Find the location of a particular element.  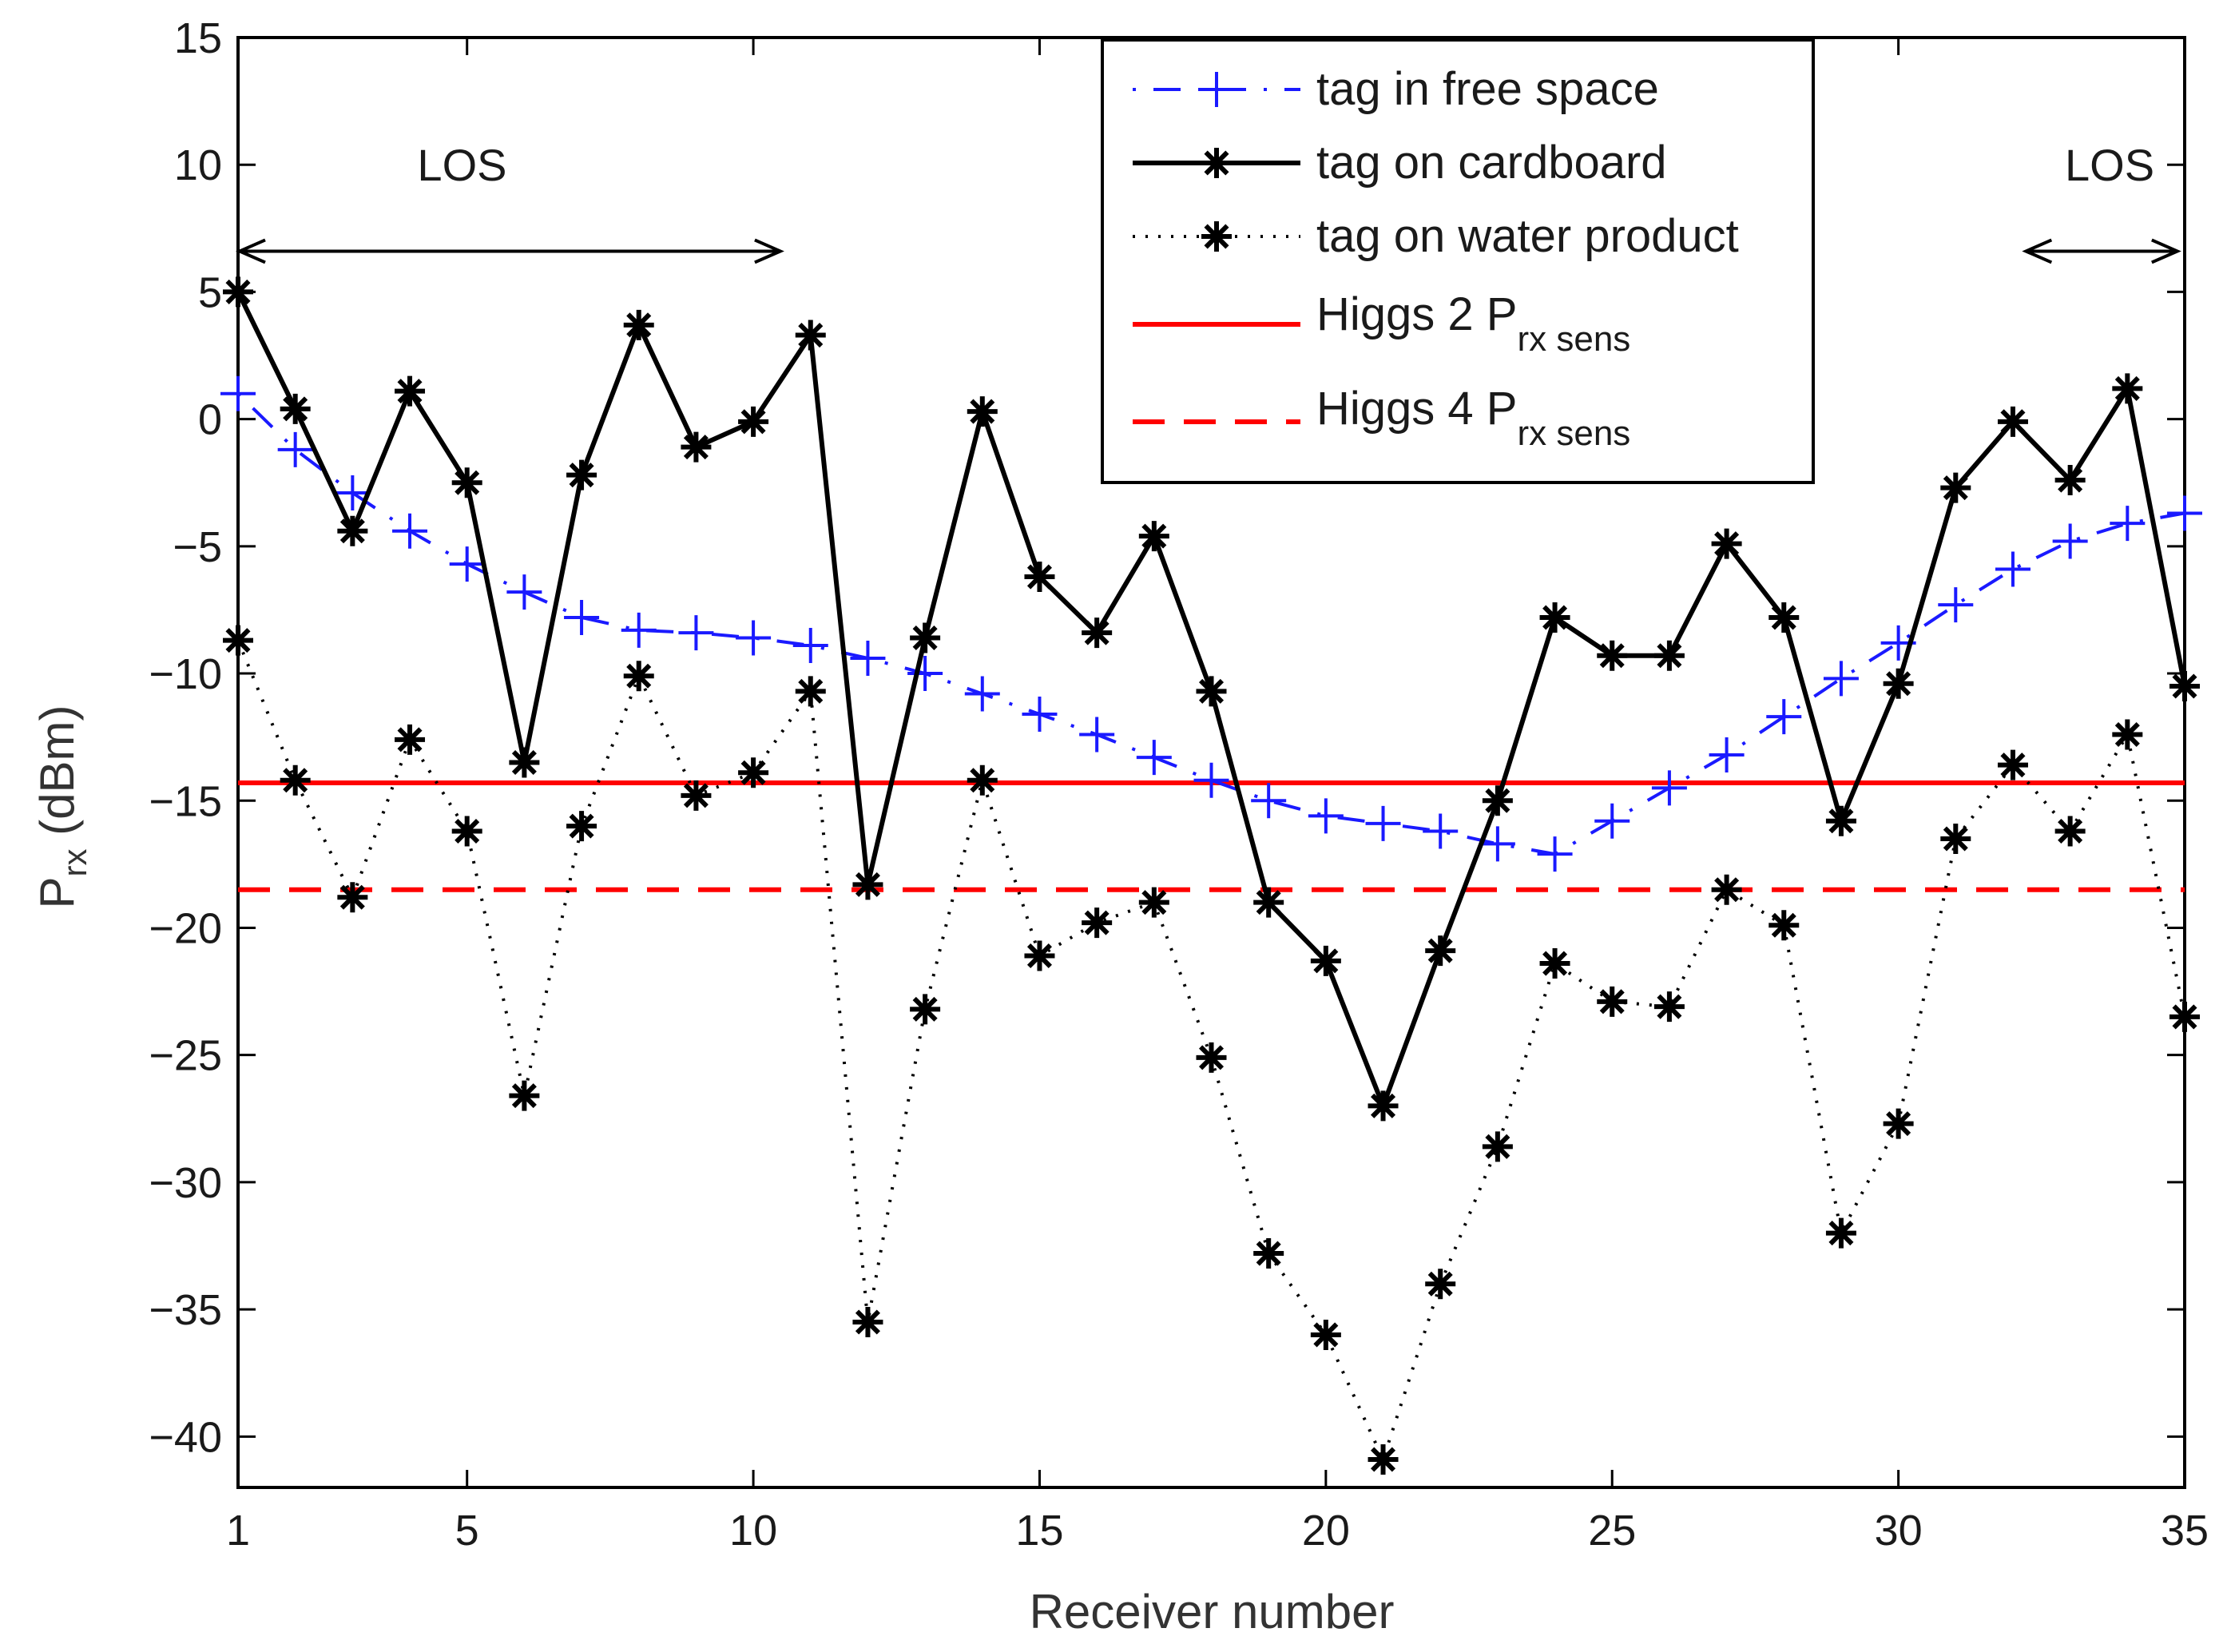

legend-label-cardboard: tag on cardboard is located at coordinates (1492, 163).